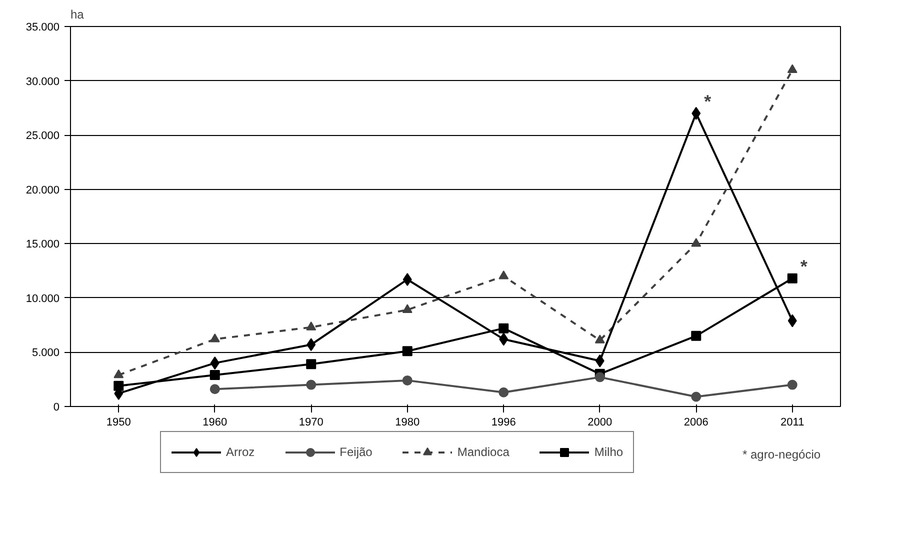 The image size is (908, 547). I want to click on y-tick-label: 5.000, so click(46, 353).